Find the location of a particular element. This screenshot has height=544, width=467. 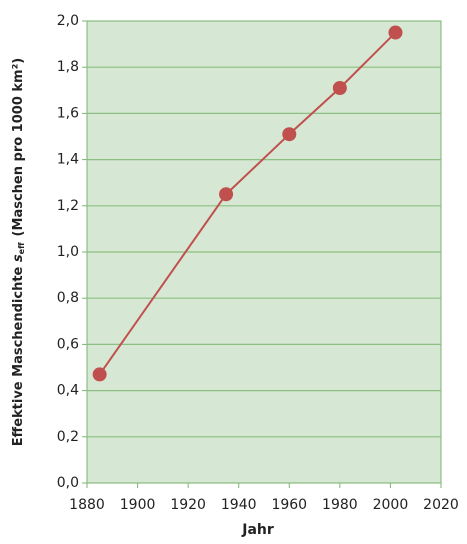

x-tick-label: 1920 is located at coordinates (188, 505).